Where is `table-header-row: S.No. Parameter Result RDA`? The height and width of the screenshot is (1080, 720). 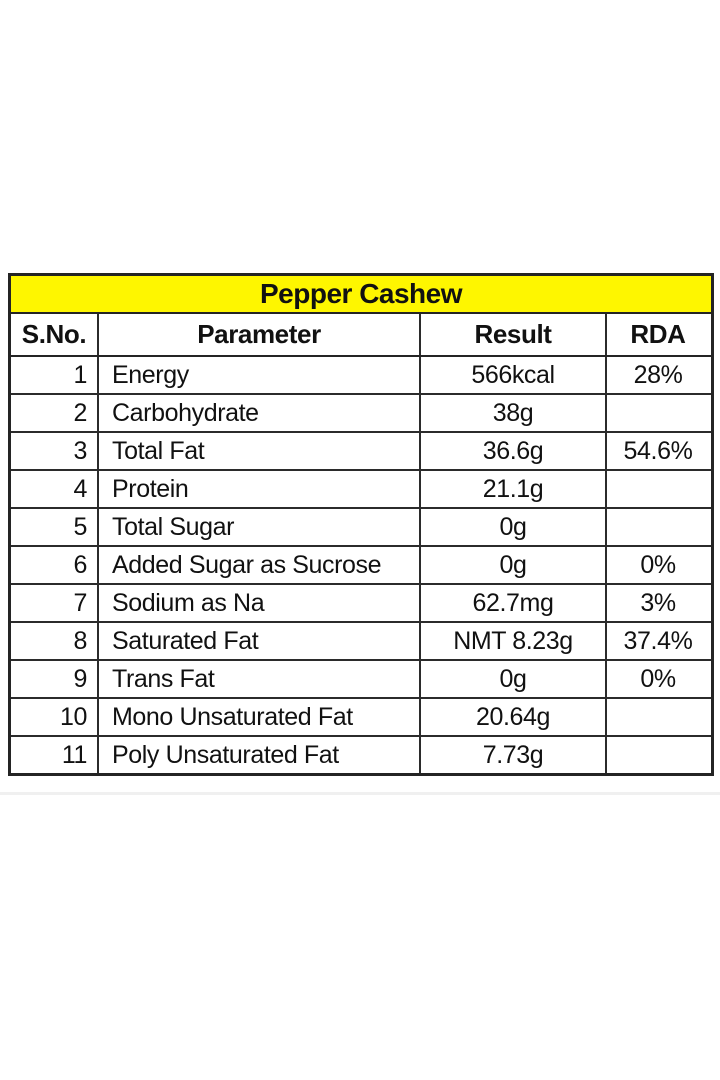
table-header-row: S.No. Parameter Result RDA is located at coordinates (361, 335).